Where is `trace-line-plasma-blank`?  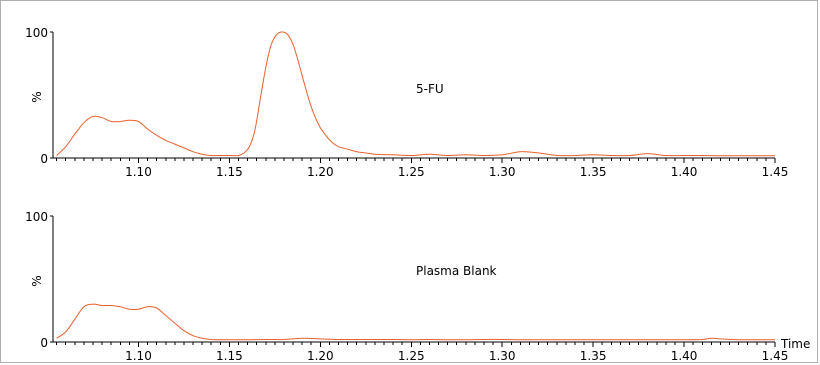
trace-line-plasma-blank is located at coordinates (415, 322).